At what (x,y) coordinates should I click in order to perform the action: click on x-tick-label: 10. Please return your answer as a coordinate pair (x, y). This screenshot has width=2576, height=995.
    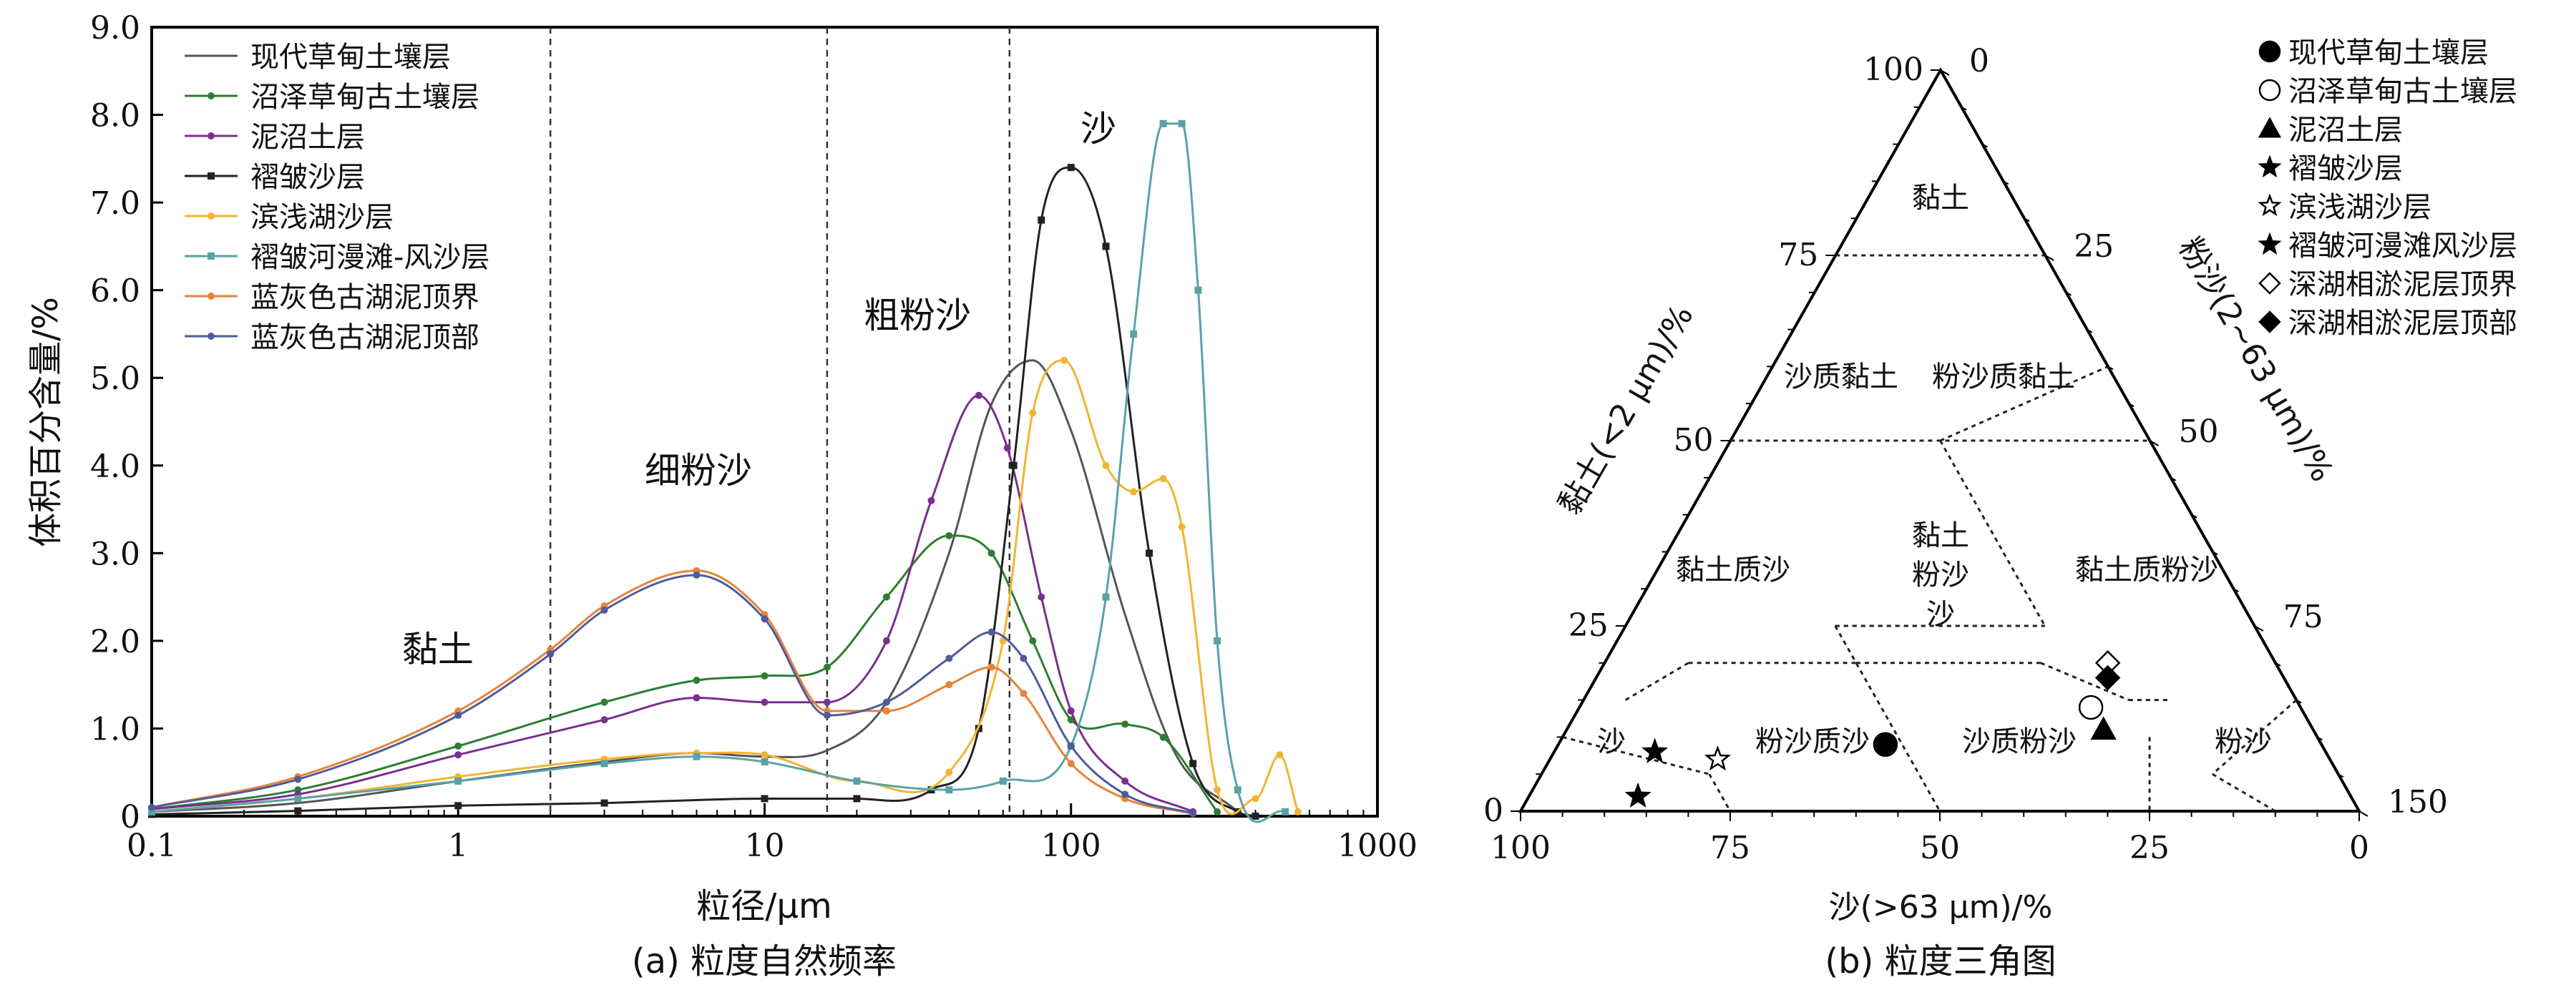
    Looking at the image, I should click on (765, 846).